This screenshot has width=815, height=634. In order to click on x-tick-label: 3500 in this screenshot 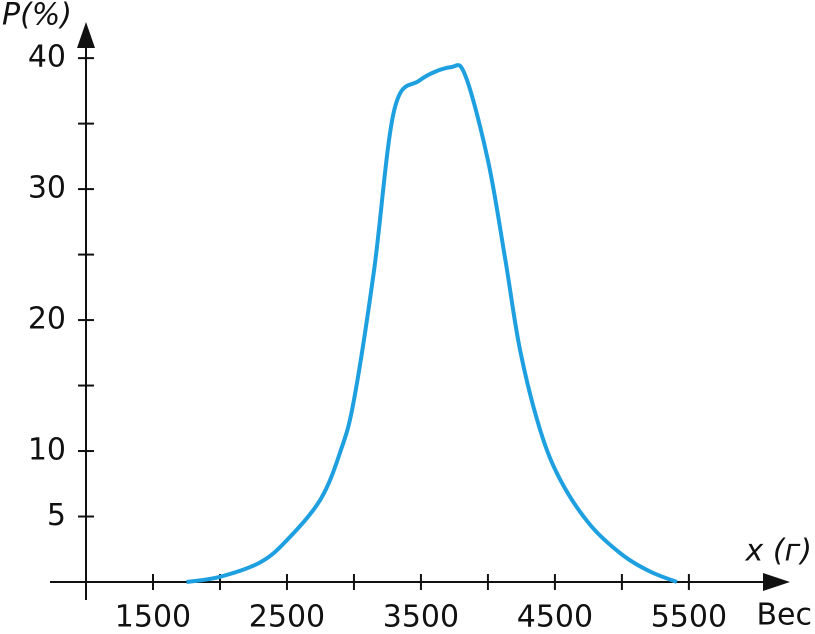, I will do `click(421, 617)`.